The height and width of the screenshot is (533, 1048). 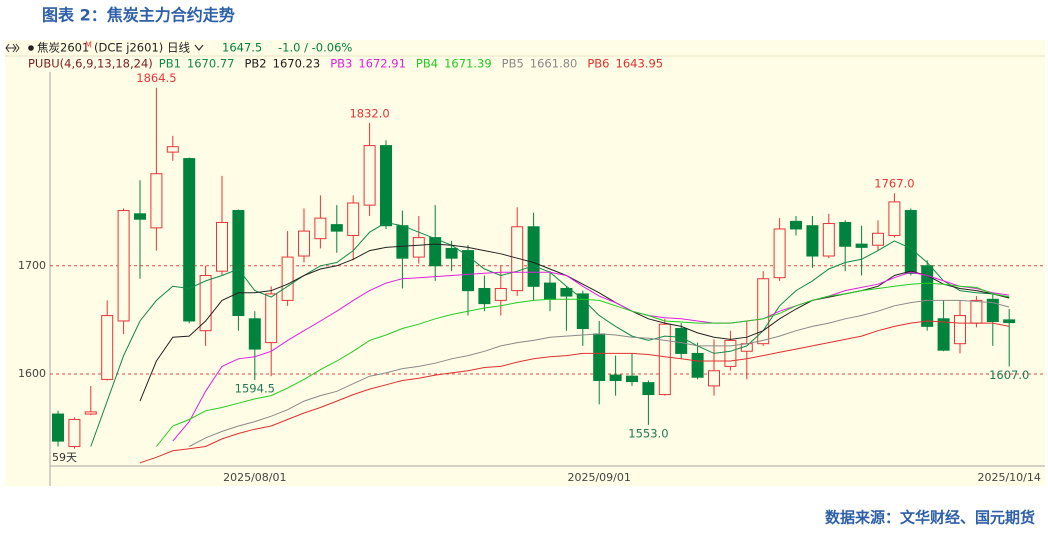 I want to click on low-label: 1607.0, so click(x=1009, y=375).